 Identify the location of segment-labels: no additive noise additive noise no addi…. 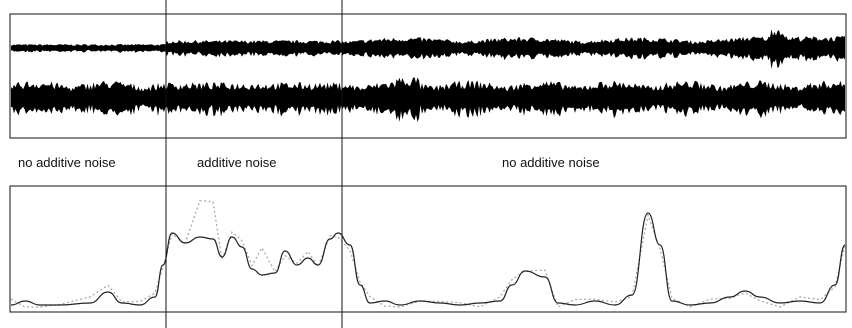
(309, 162).